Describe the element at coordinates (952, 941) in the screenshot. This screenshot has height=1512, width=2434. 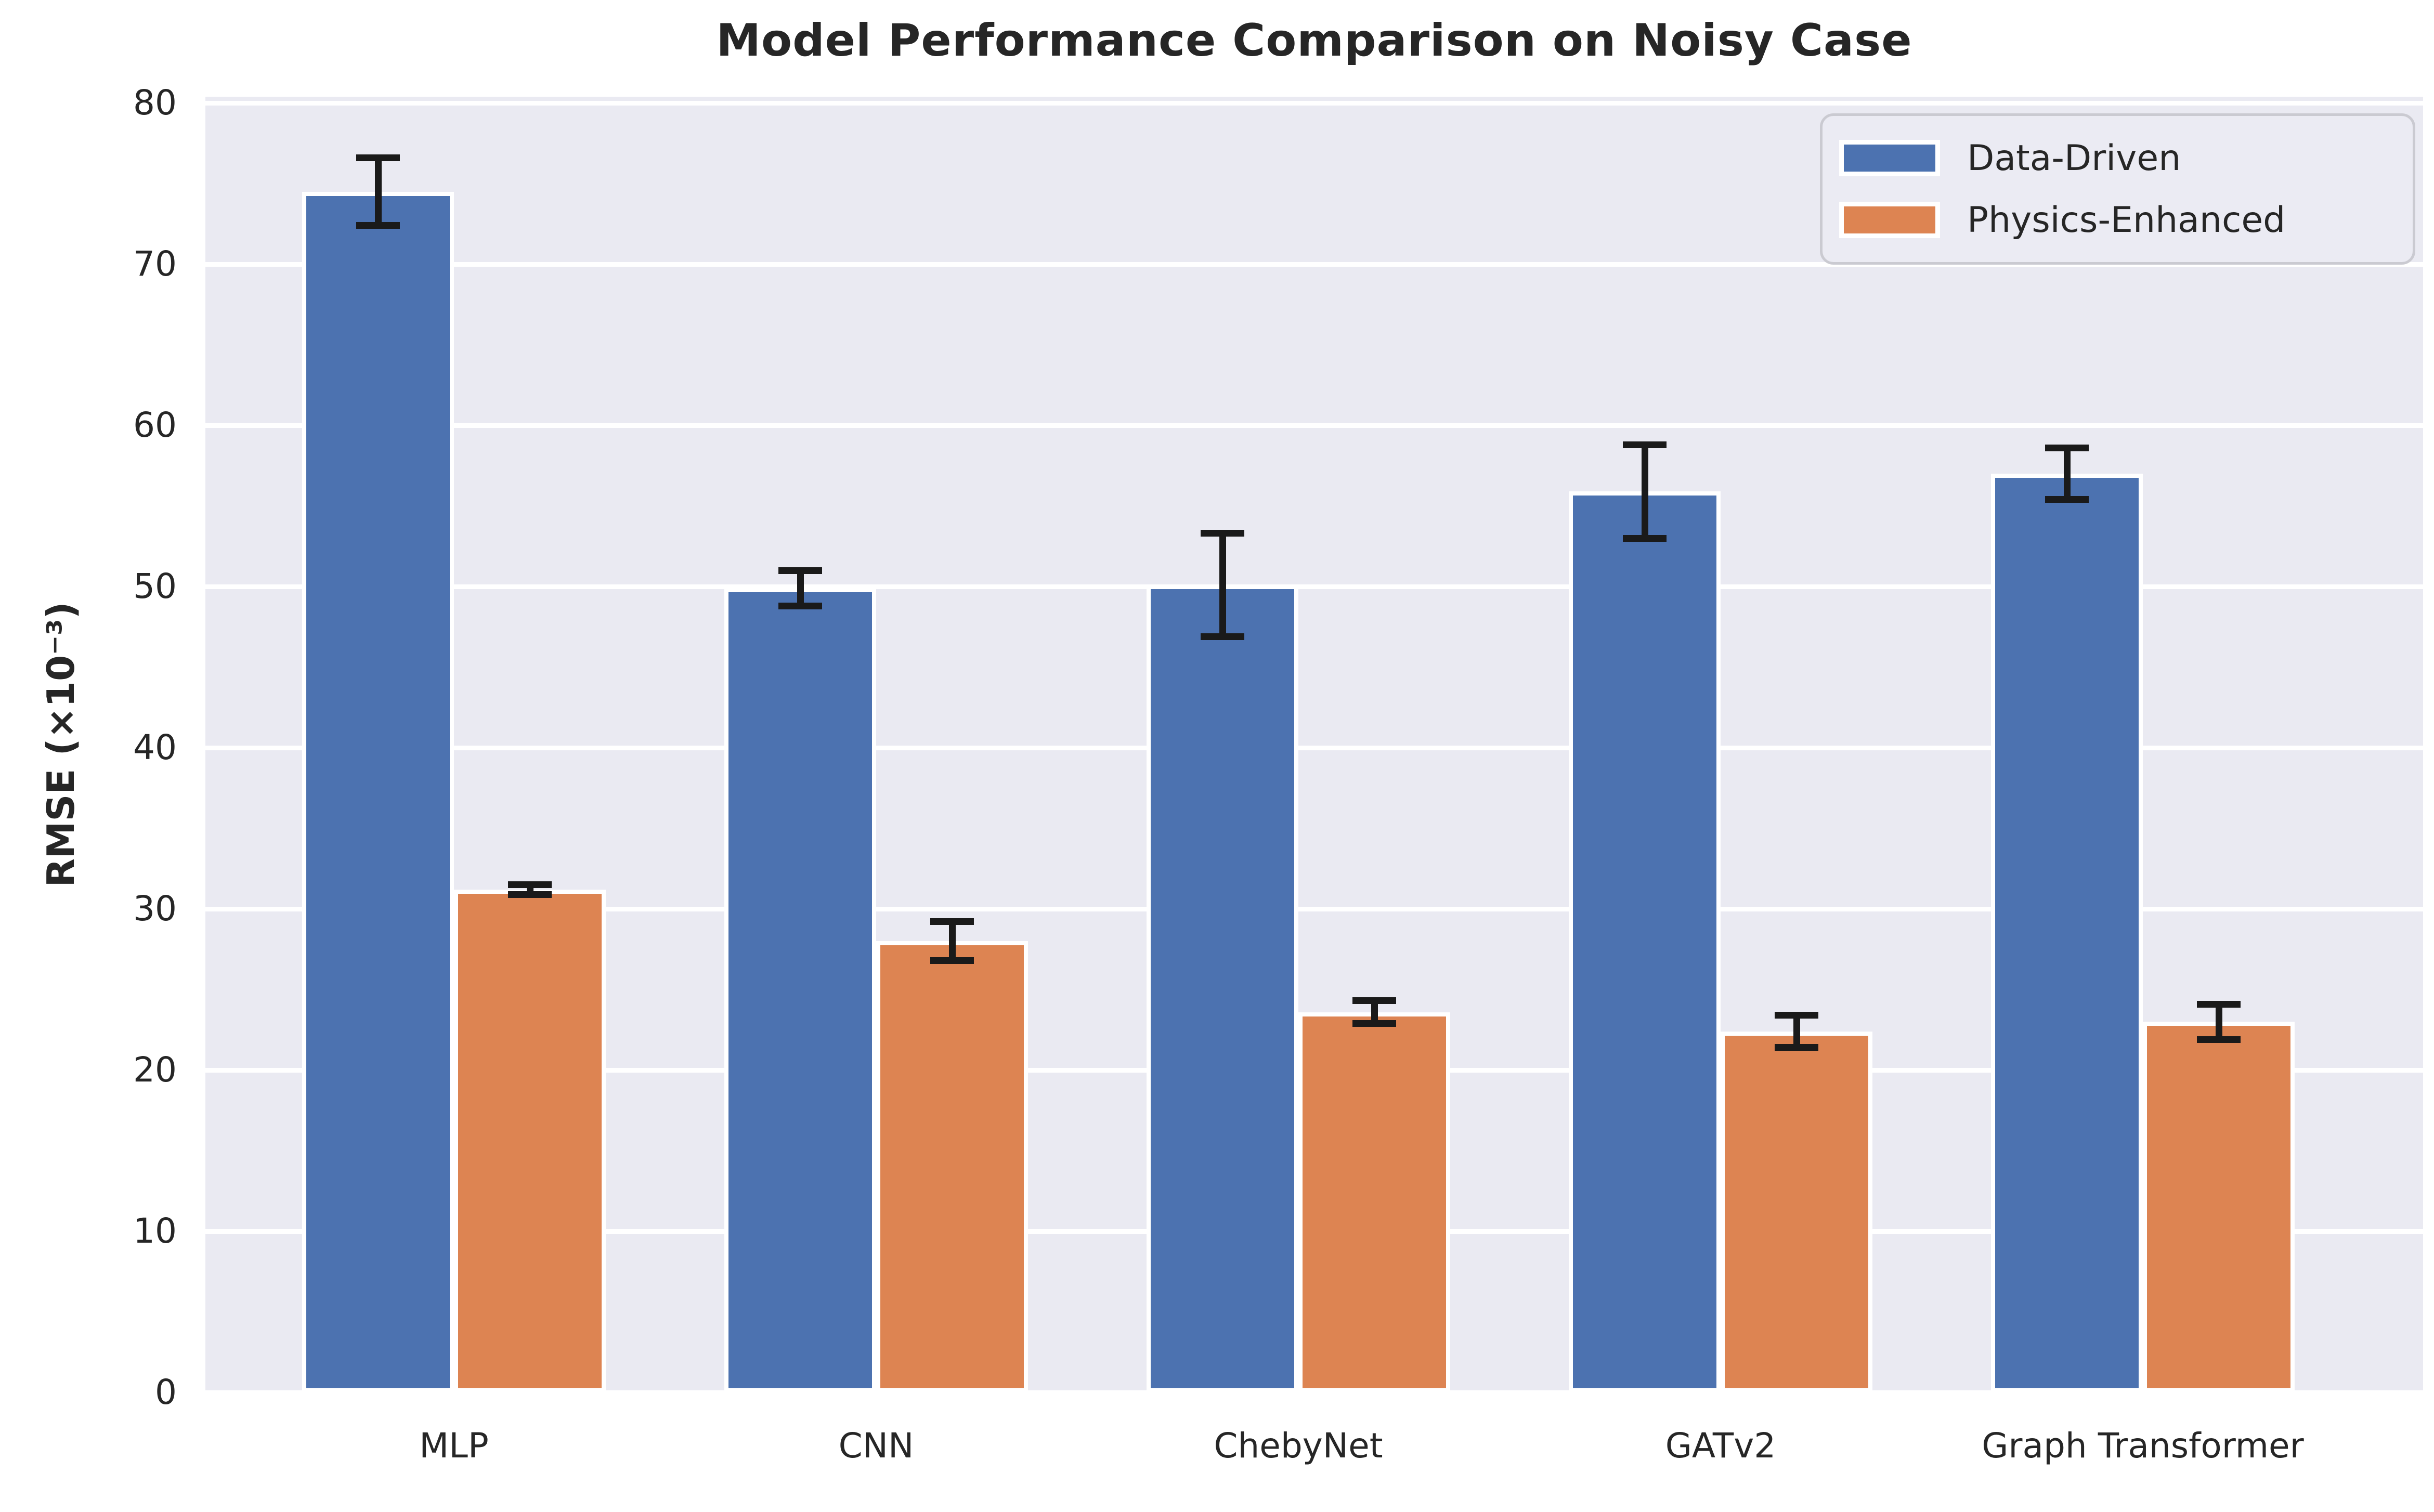
I see `errorbar-line-physics-enhanced-cnn` at that location.